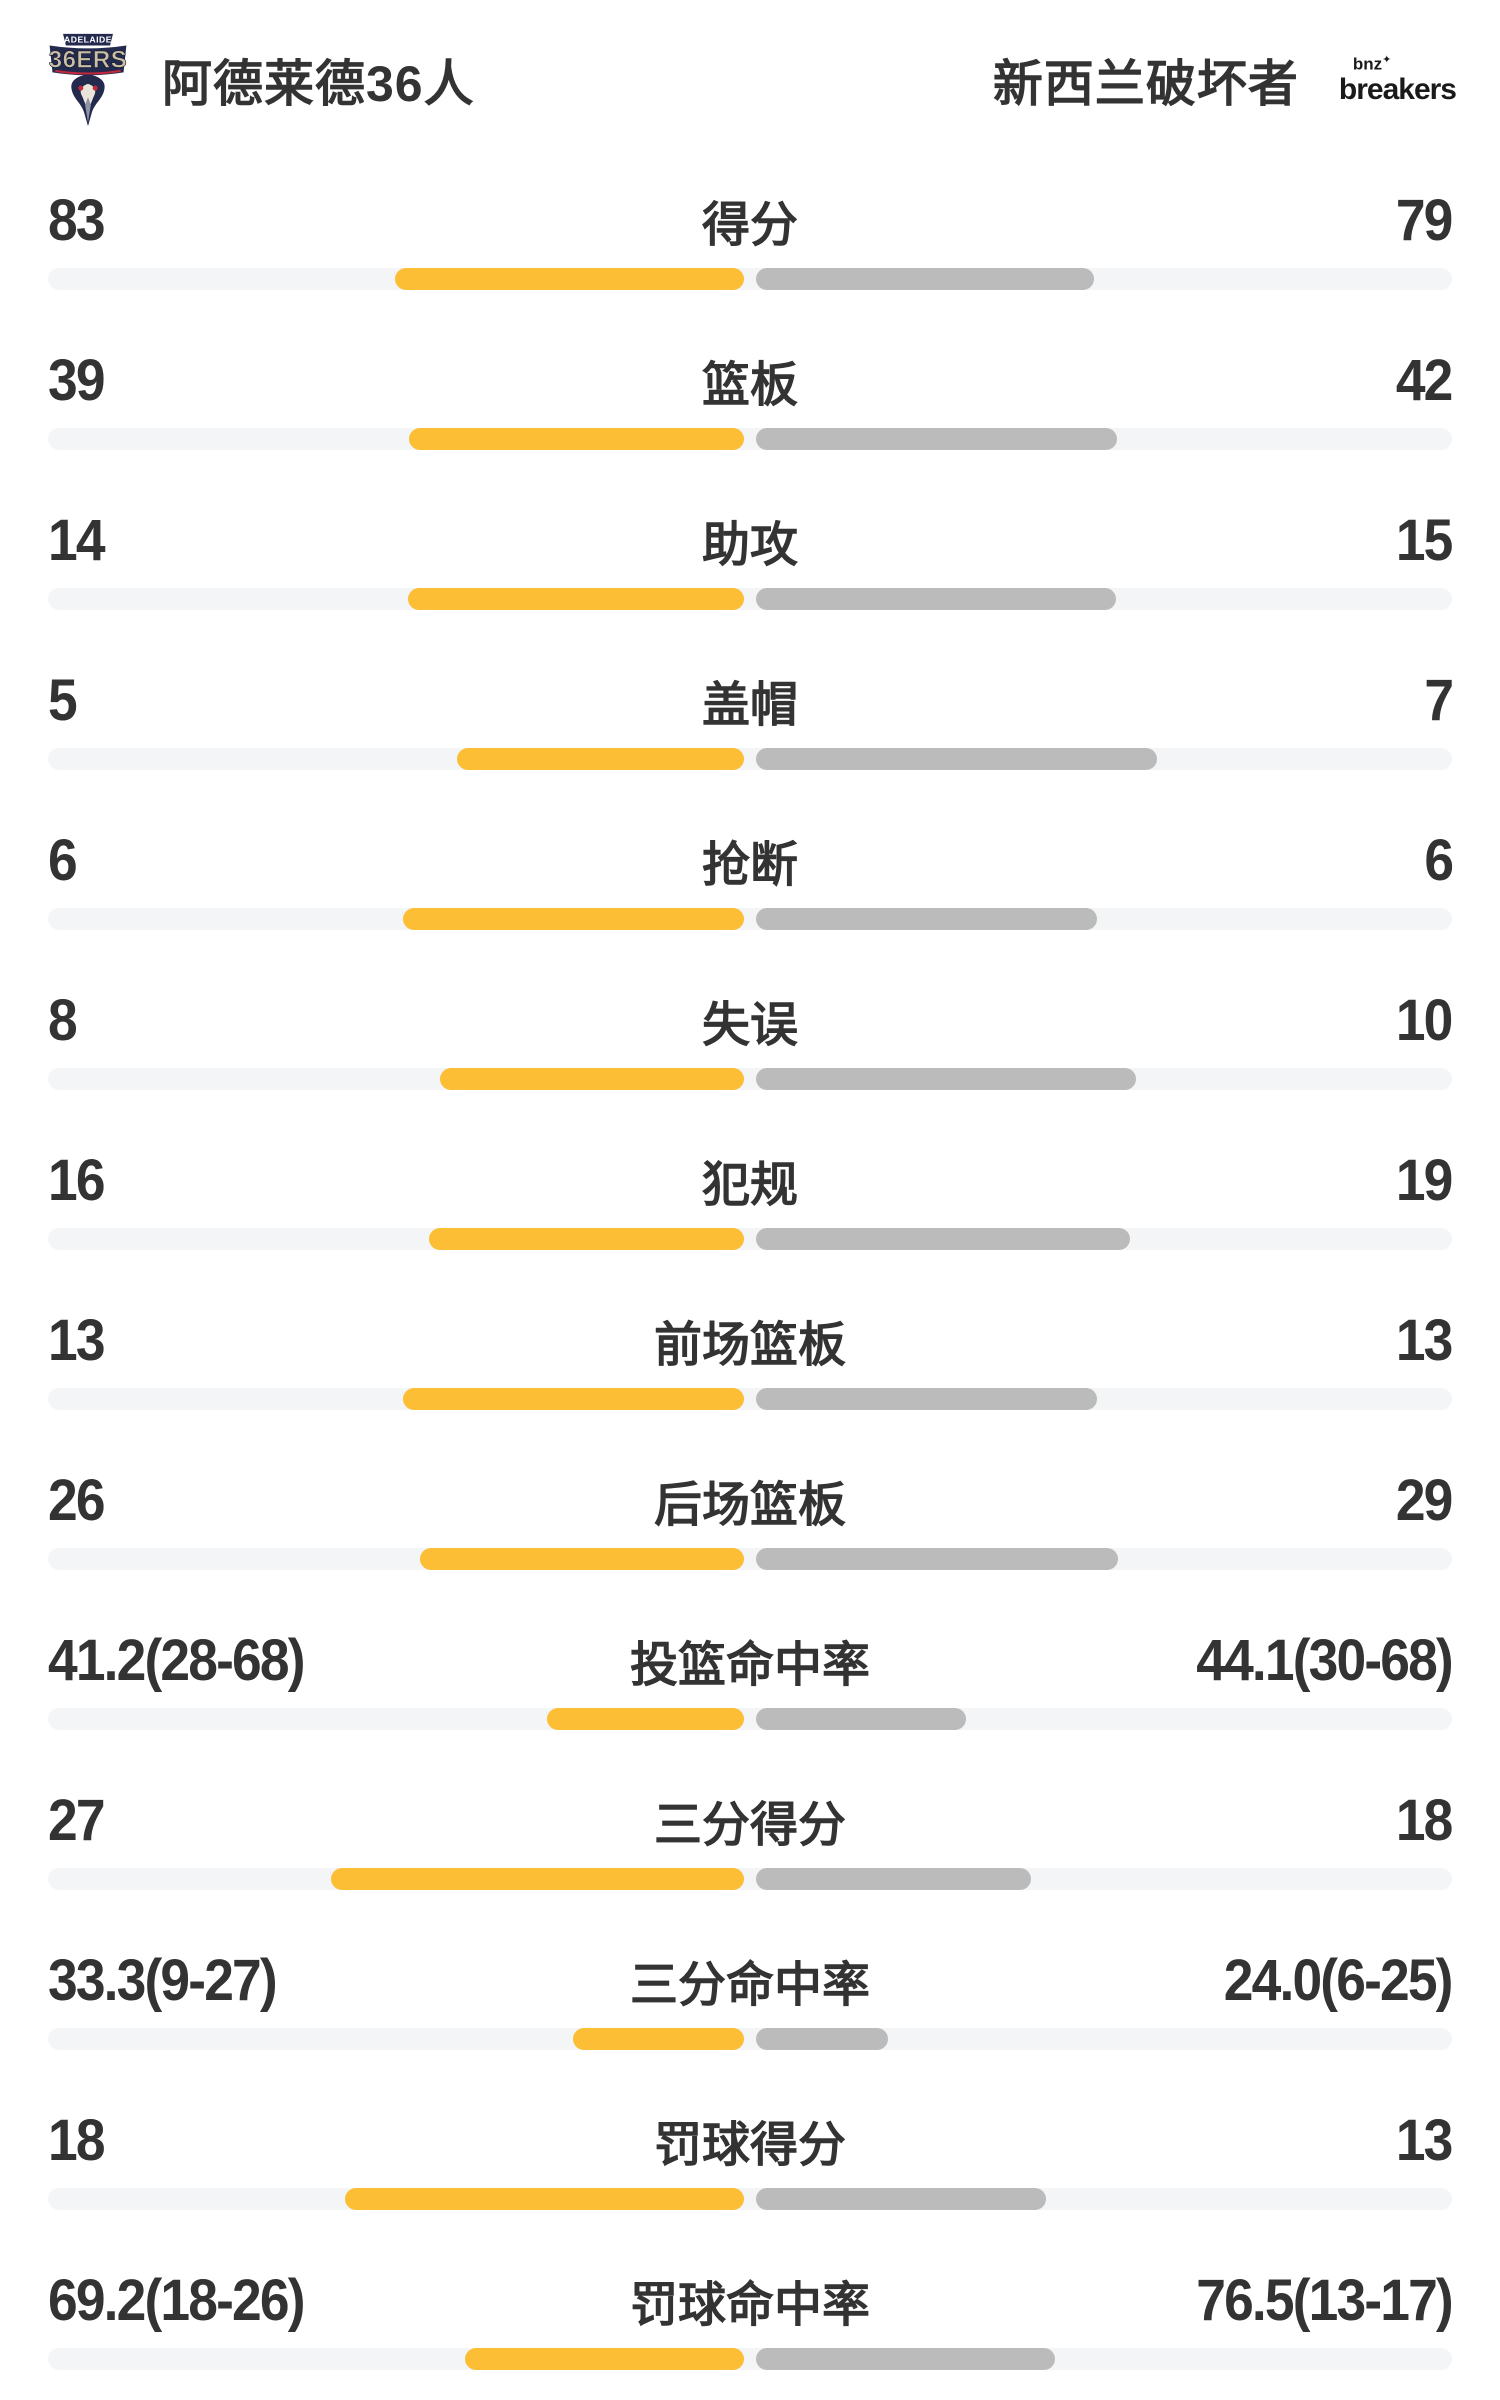 This screenshot has height=2400, width=1500. What do you see at coordinates (63, 700) in the screenshot?
I see `home-stat-value: 5` at bounding box center [63, 700].